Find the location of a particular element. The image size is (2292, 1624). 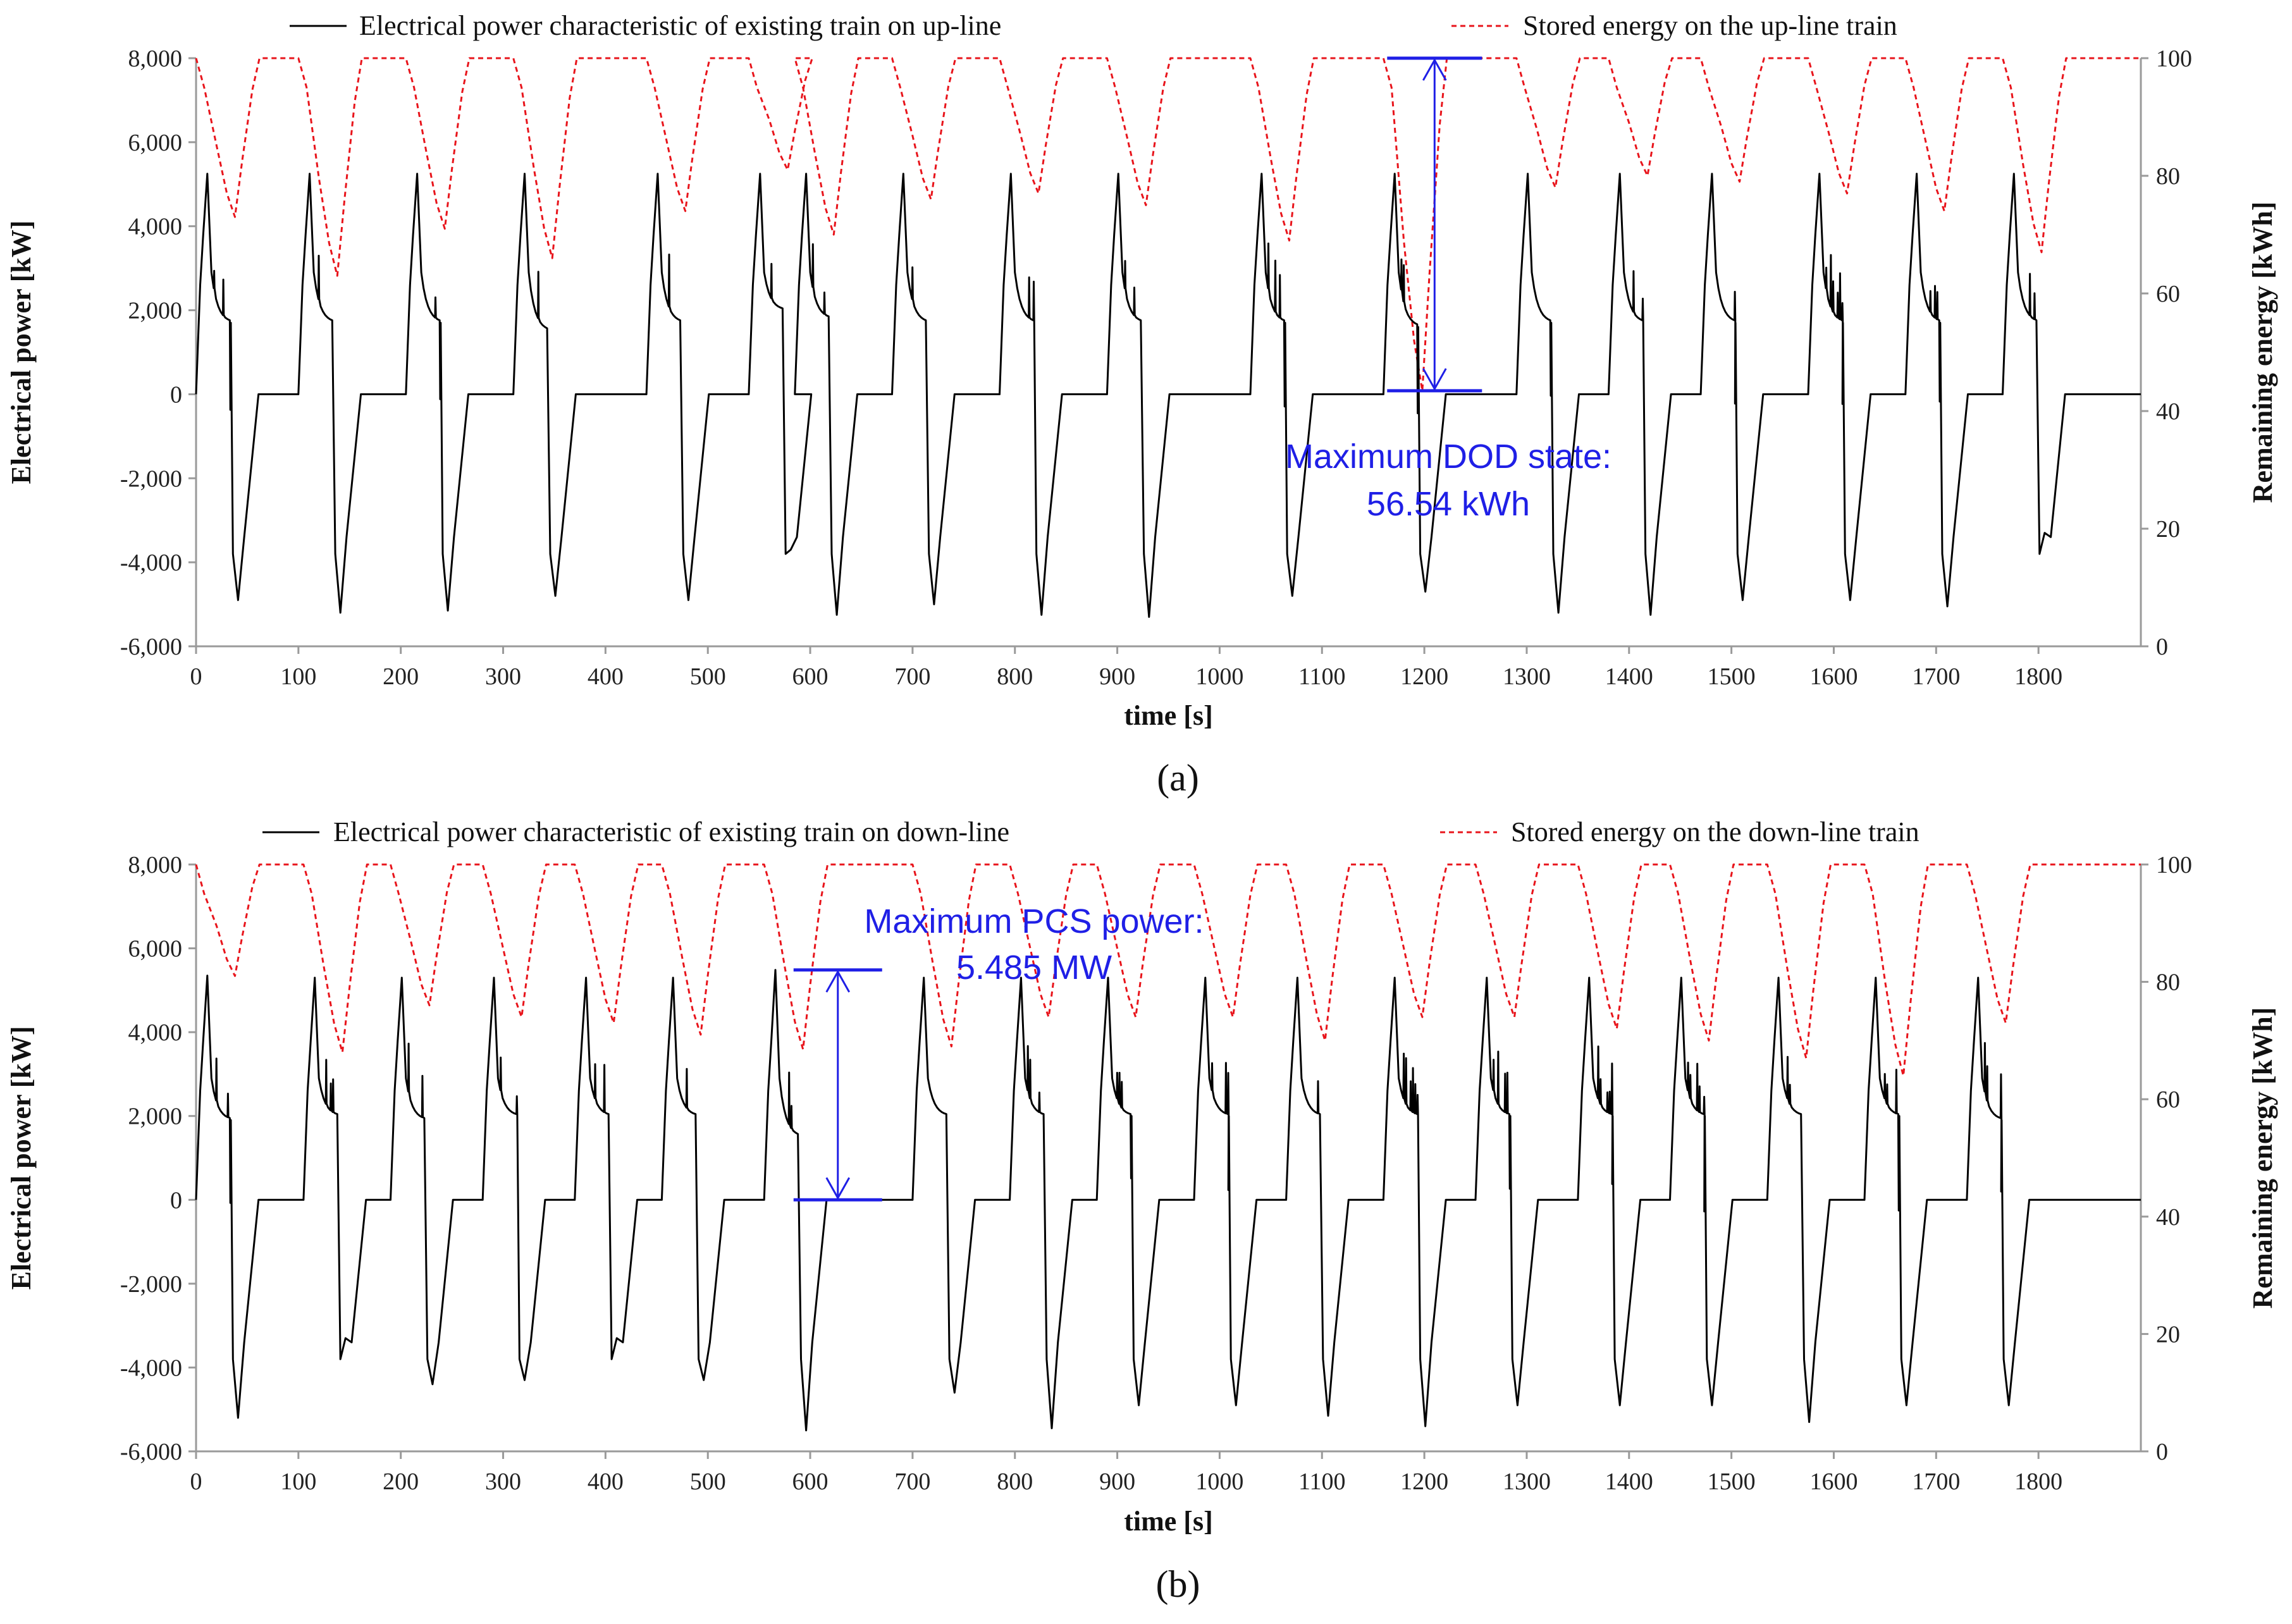

series-stored-energy is located at coordinates (1168, 970).